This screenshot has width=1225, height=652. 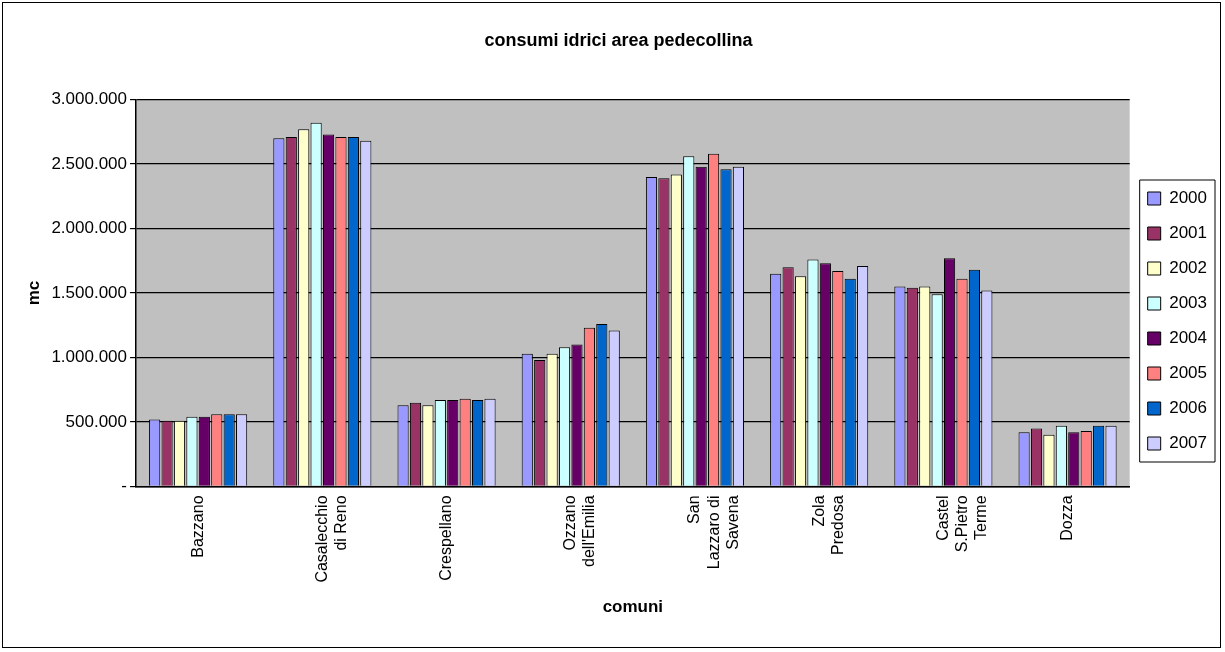 I want to click on y-tick-label: 2.000.000, so click(x=89, y=228).